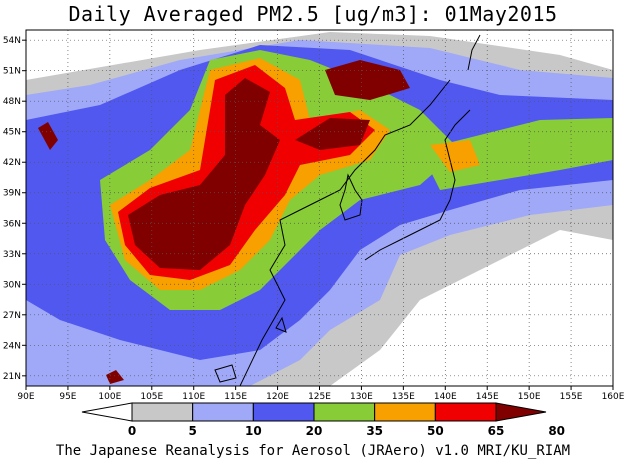 The height and width of the screenshot is (466, 626). I want to click on y-tick-label: 27N, so click(12, 316).